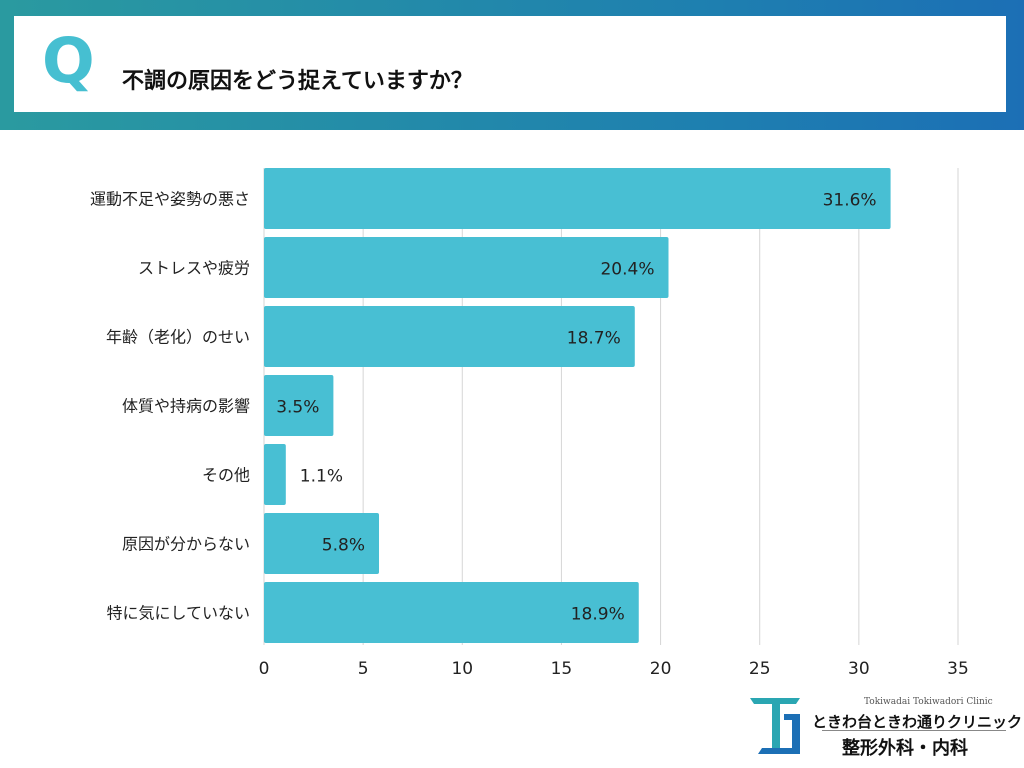  What do you see at coordinates (321, 477) in the screenshot?
I see `value-label: 1.1%` at bounding box center [321, 477].